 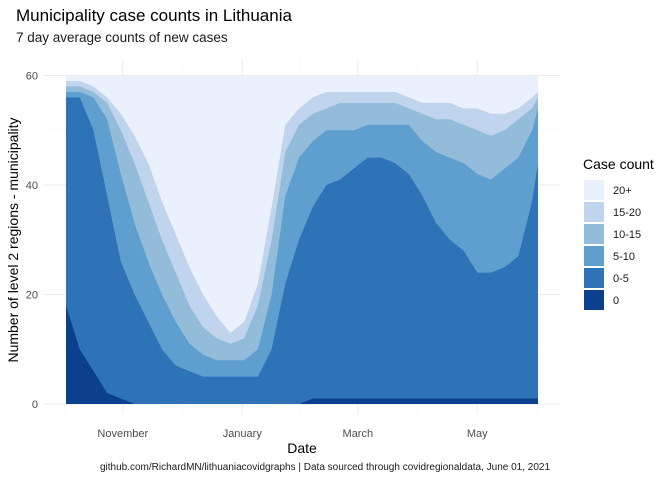 What do you see at coordinates (624, 257) in the screenshot?
I see `legend-label: 5-10` at bounding box center [624, 257].